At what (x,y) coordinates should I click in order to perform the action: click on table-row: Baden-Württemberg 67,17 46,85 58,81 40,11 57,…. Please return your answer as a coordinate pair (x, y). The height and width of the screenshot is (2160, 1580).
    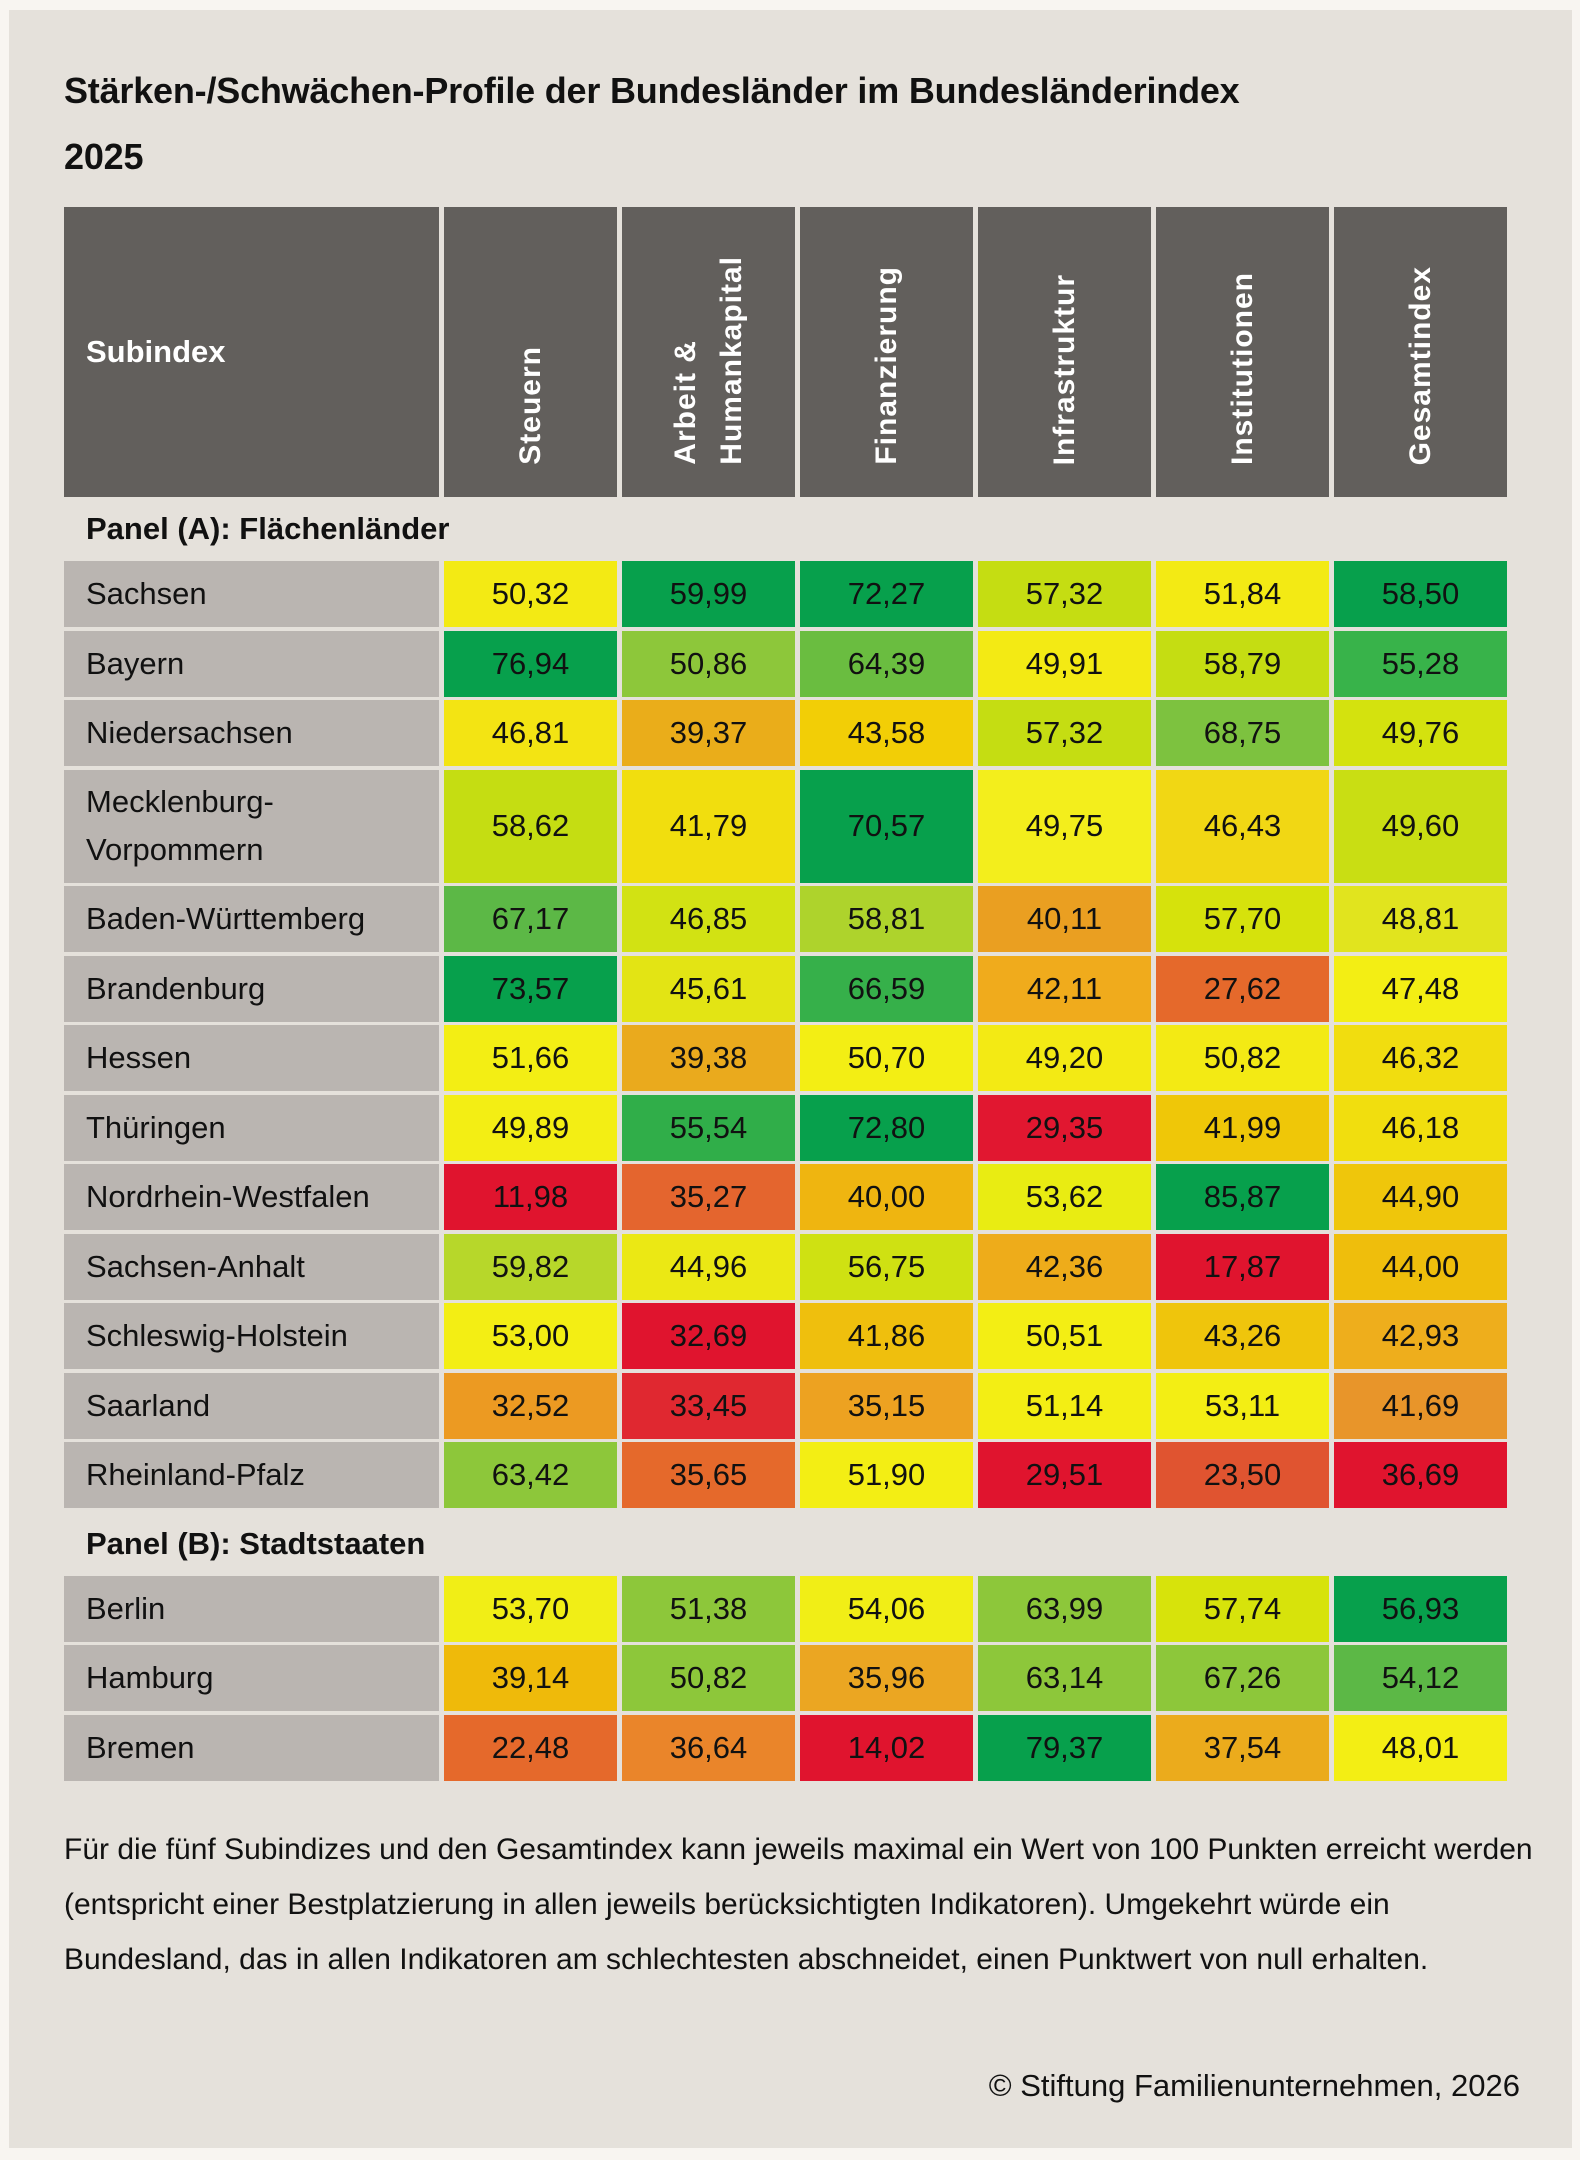
    Looking at the image, I should click on (795, 919).